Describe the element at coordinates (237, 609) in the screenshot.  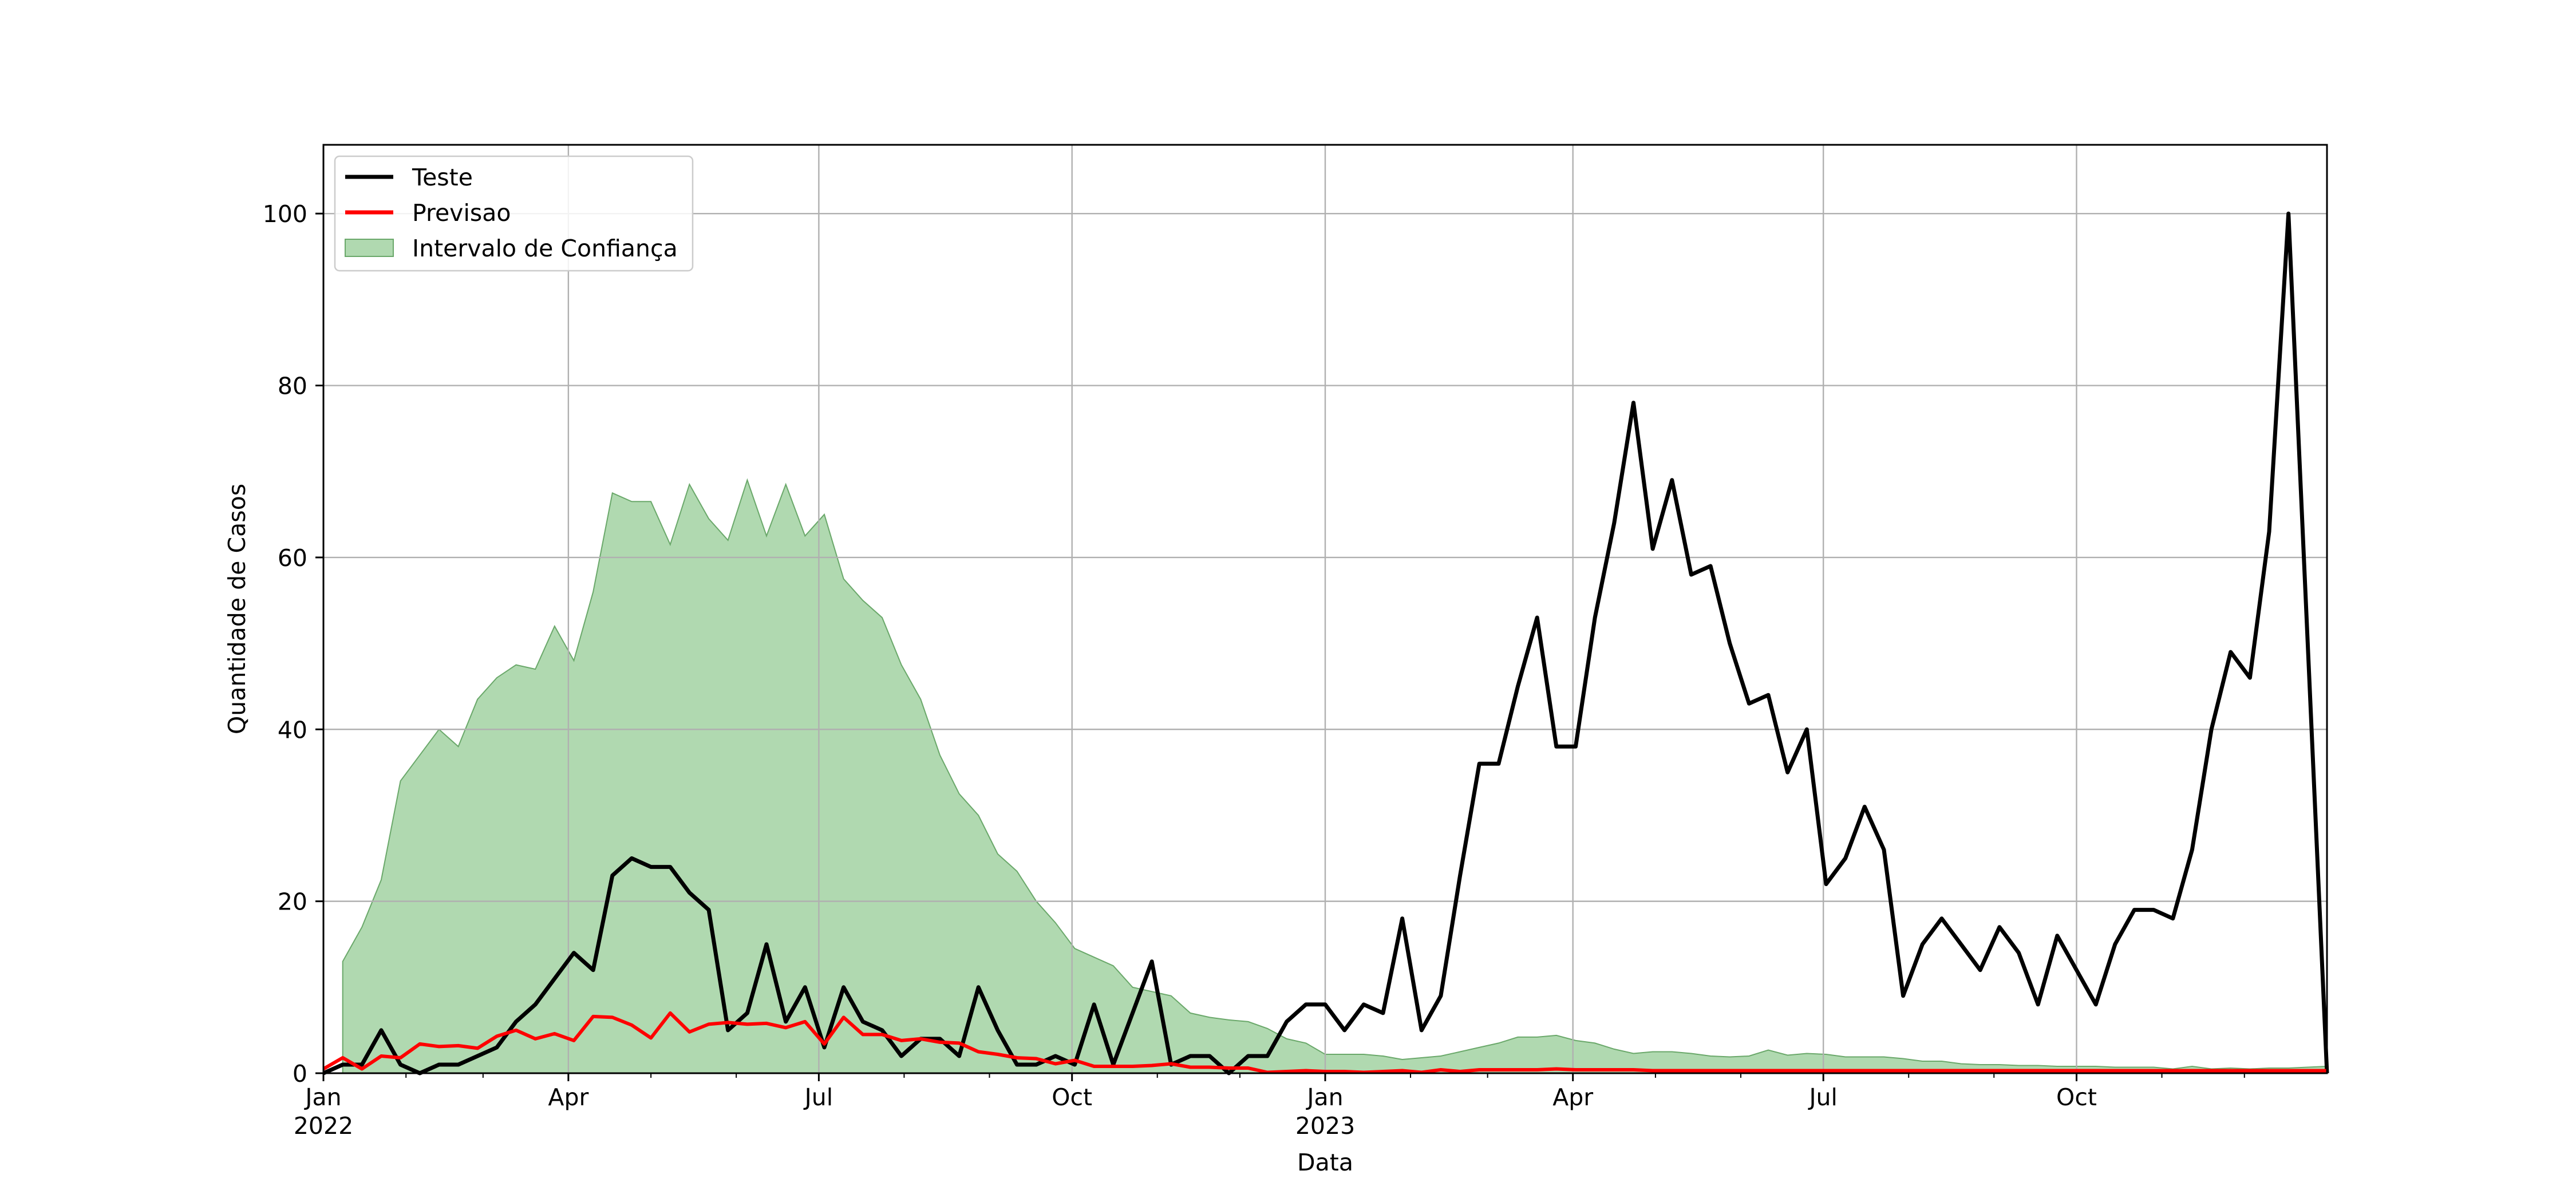
I see `y-axis-label: Quantidade de Casos` at that location.